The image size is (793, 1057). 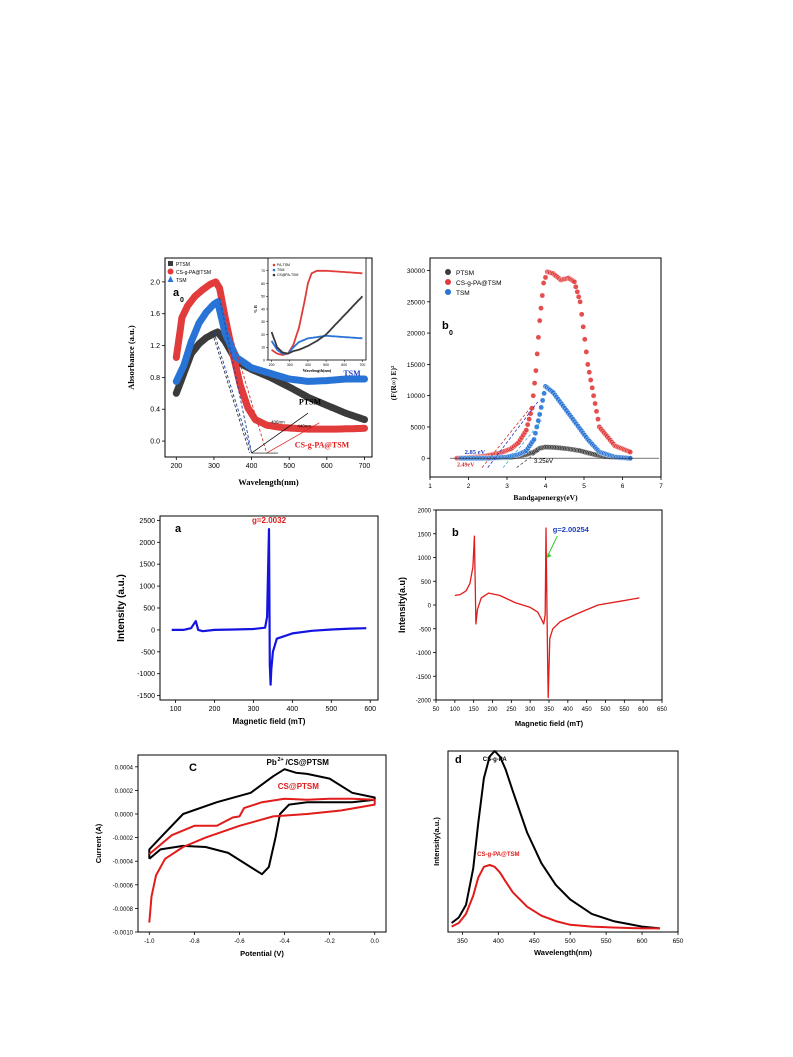 I want to click on x-tick-label: 550, so click(x=624, y=710).